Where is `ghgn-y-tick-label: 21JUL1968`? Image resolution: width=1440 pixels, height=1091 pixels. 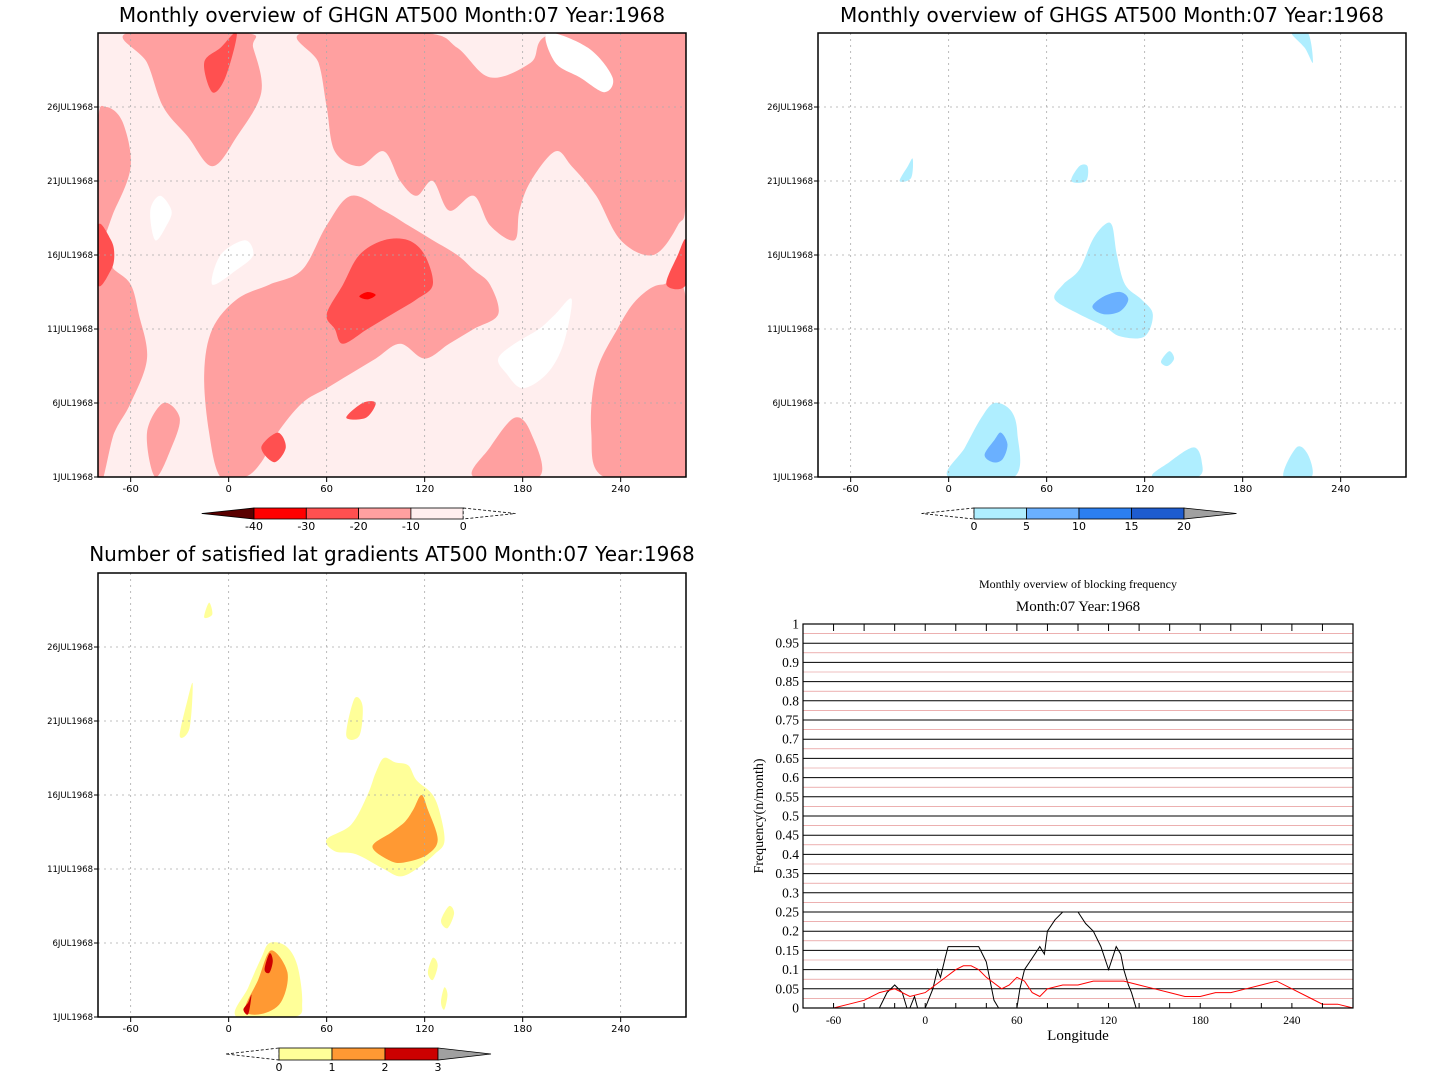 ghgn-y-tick-label: 21JUL1968 is located at coordinates (70, 182).